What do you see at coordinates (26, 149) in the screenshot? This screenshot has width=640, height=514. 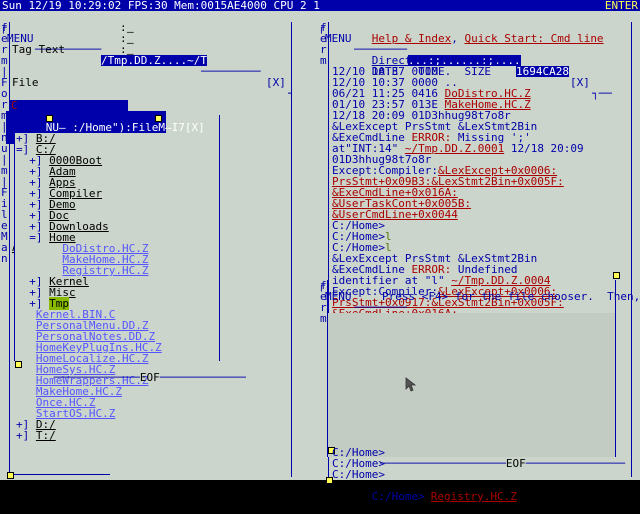 I see `tree-toggle-icon: =]` at bounding box center [26, 149].